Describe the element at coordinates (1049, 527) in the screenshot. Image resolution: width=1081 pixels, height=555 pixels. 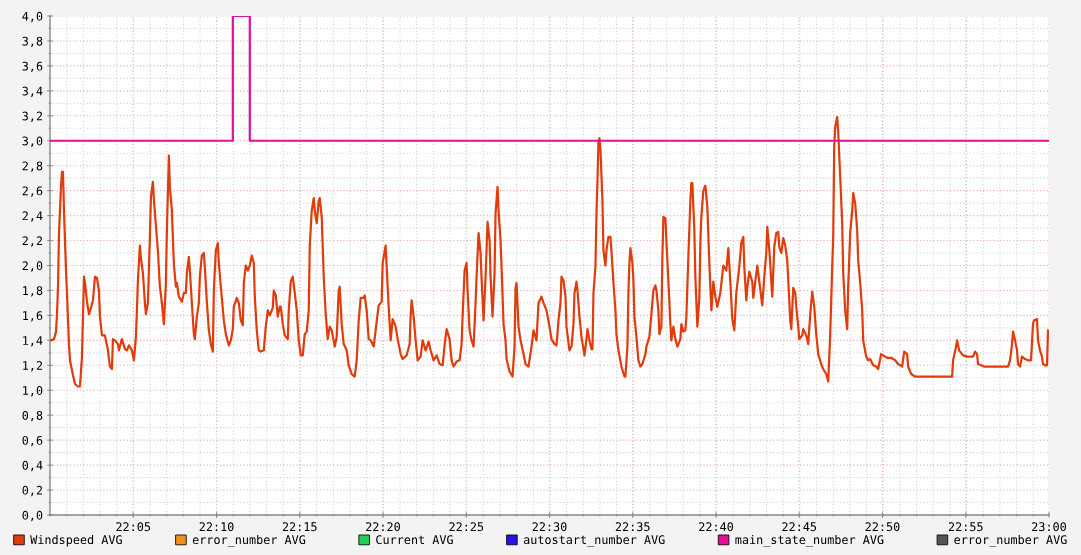
I see `x-tick-label: 23:00` at that location.